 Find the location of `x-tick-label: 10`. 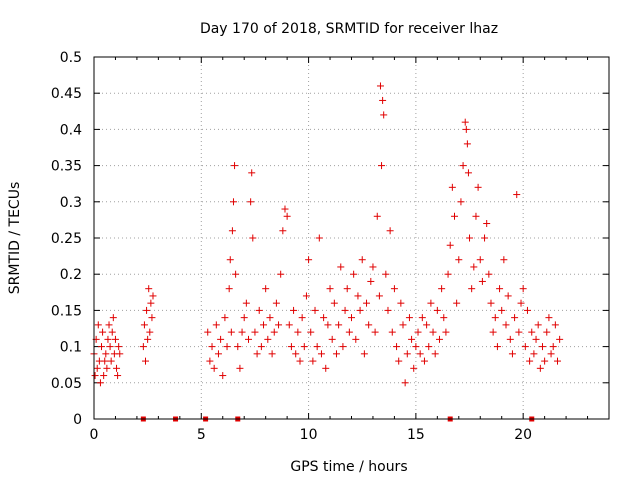

x-tick-label: 10 is located at coordinates (309, 435).